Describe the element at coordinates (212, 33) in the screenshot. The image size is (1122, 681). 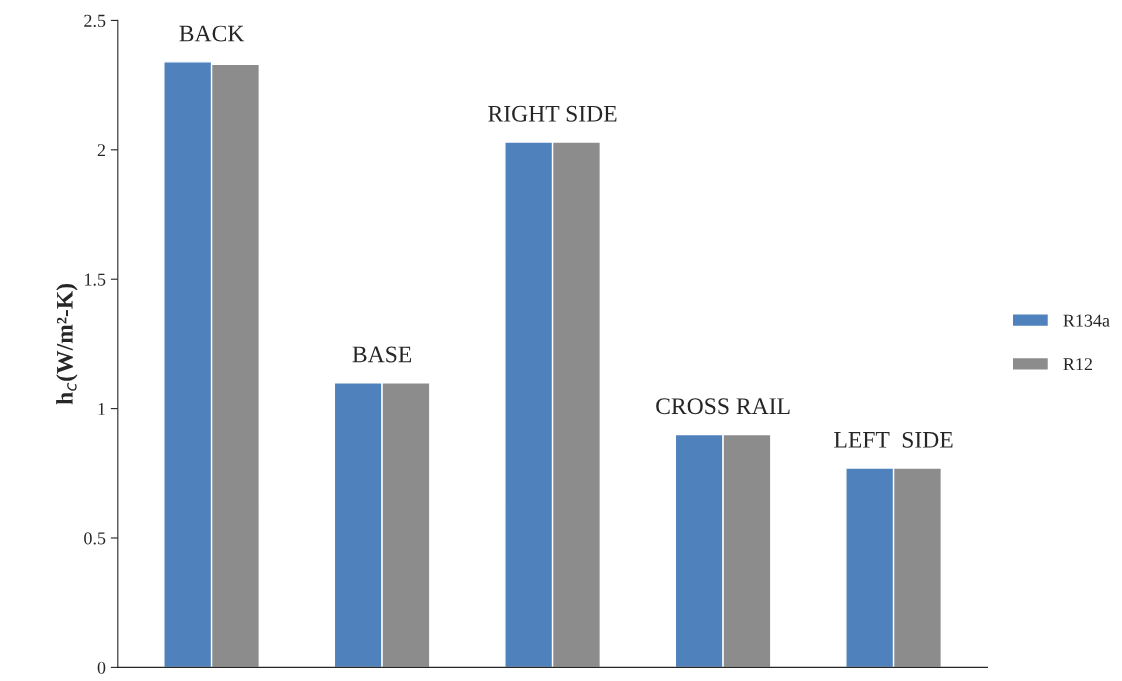
I see `x-tick-label: BACK` at that location.